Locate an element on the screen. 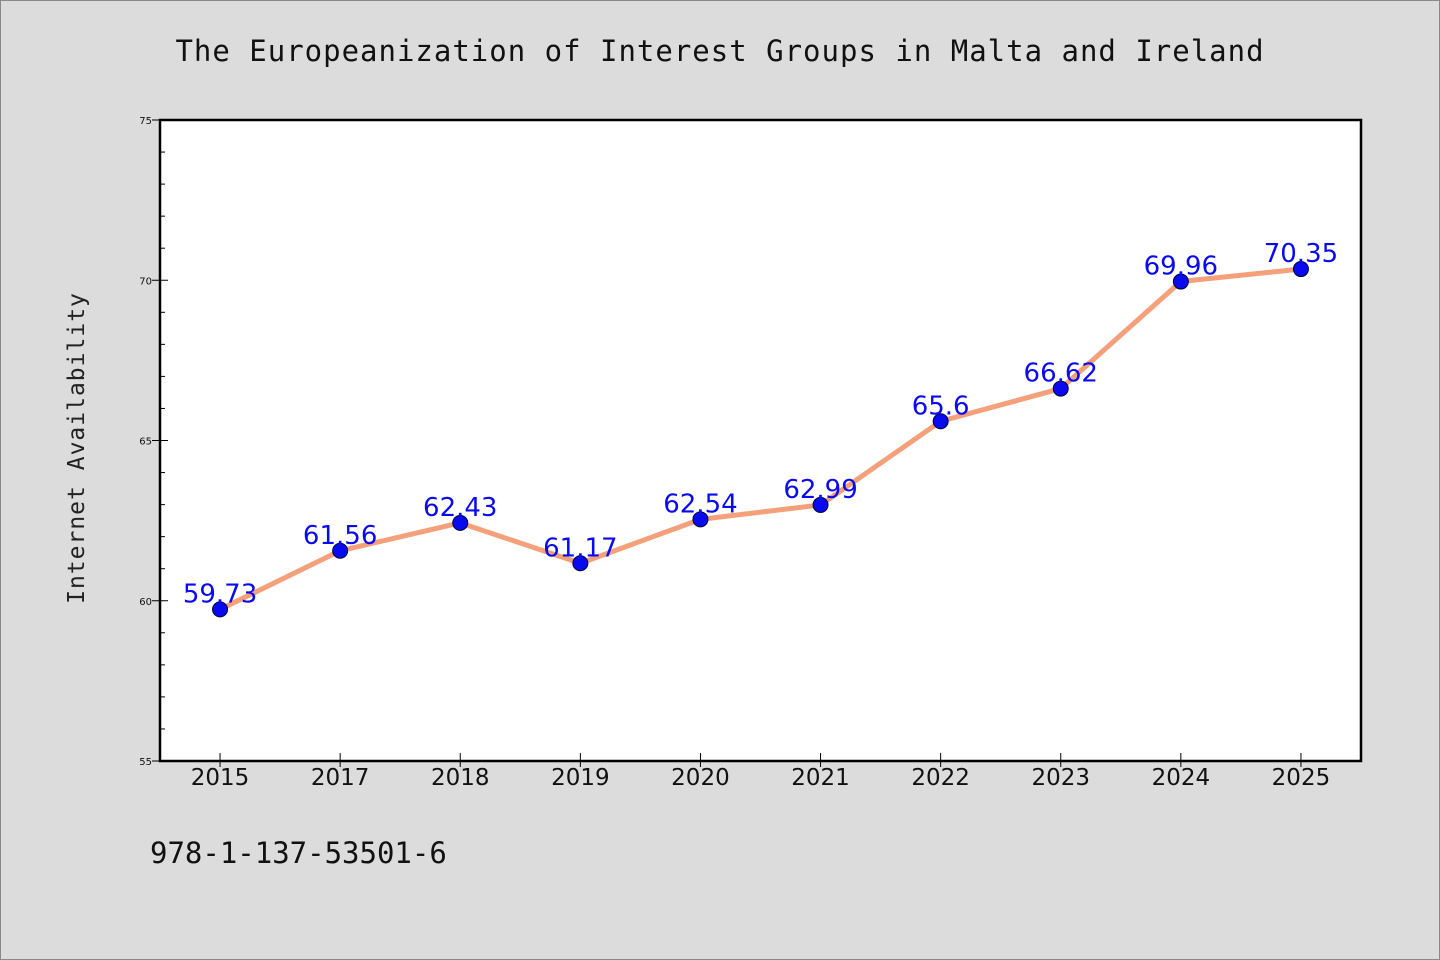 This screenshot has width=1440, height=960. data-label: 62.99 is located at coordinates (820, 490).